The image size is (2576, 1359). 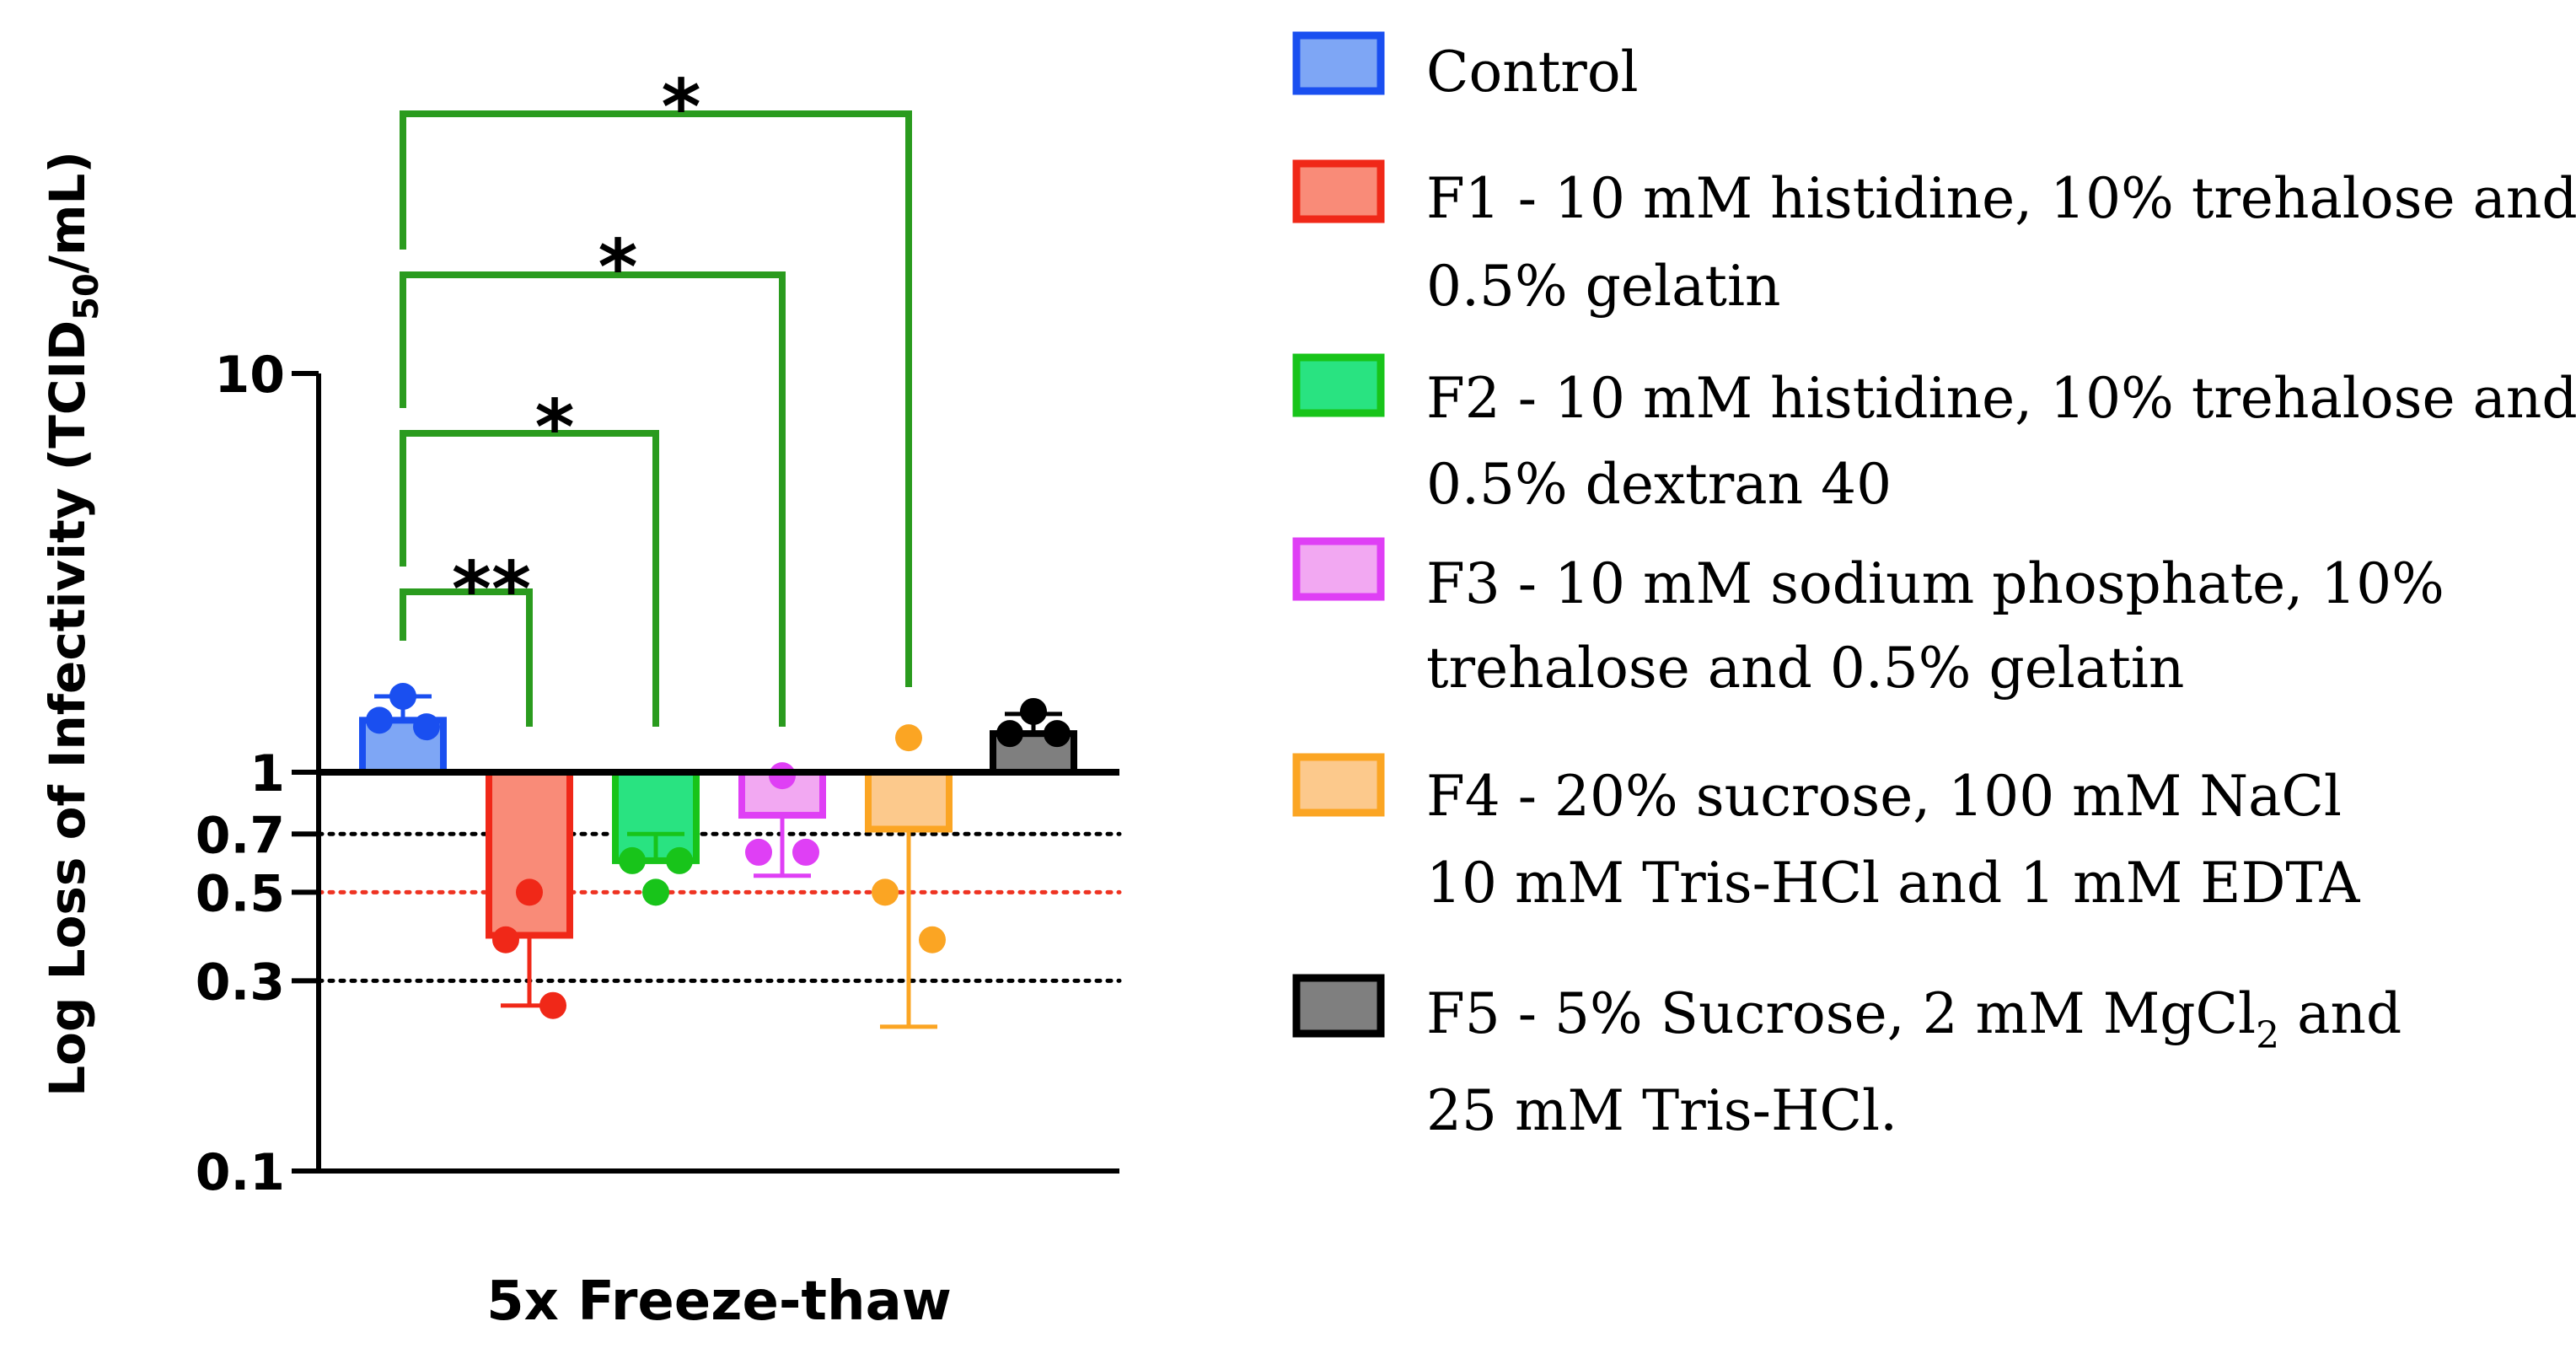 I want to click on bar-f4, so click(x=909, y=801).